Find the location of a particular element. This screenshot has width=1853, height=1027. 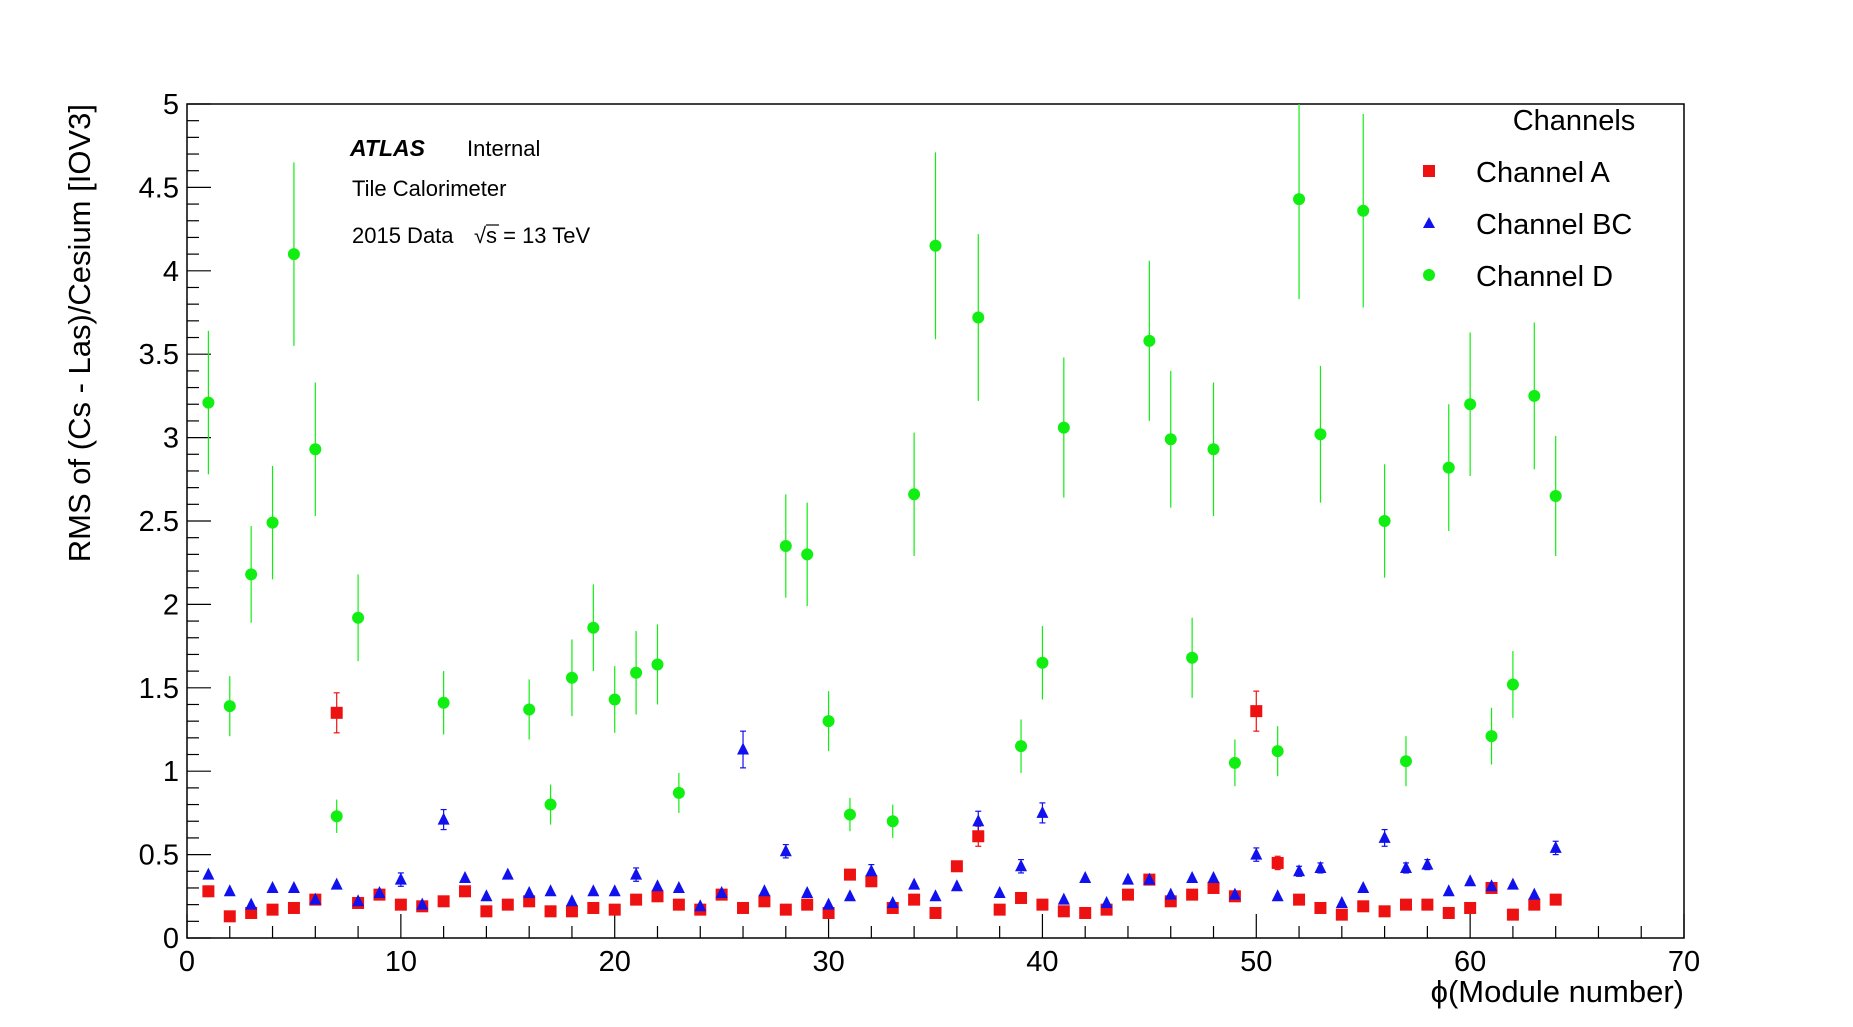

y-tick-label: 5 is located at coordinates (171, 105).